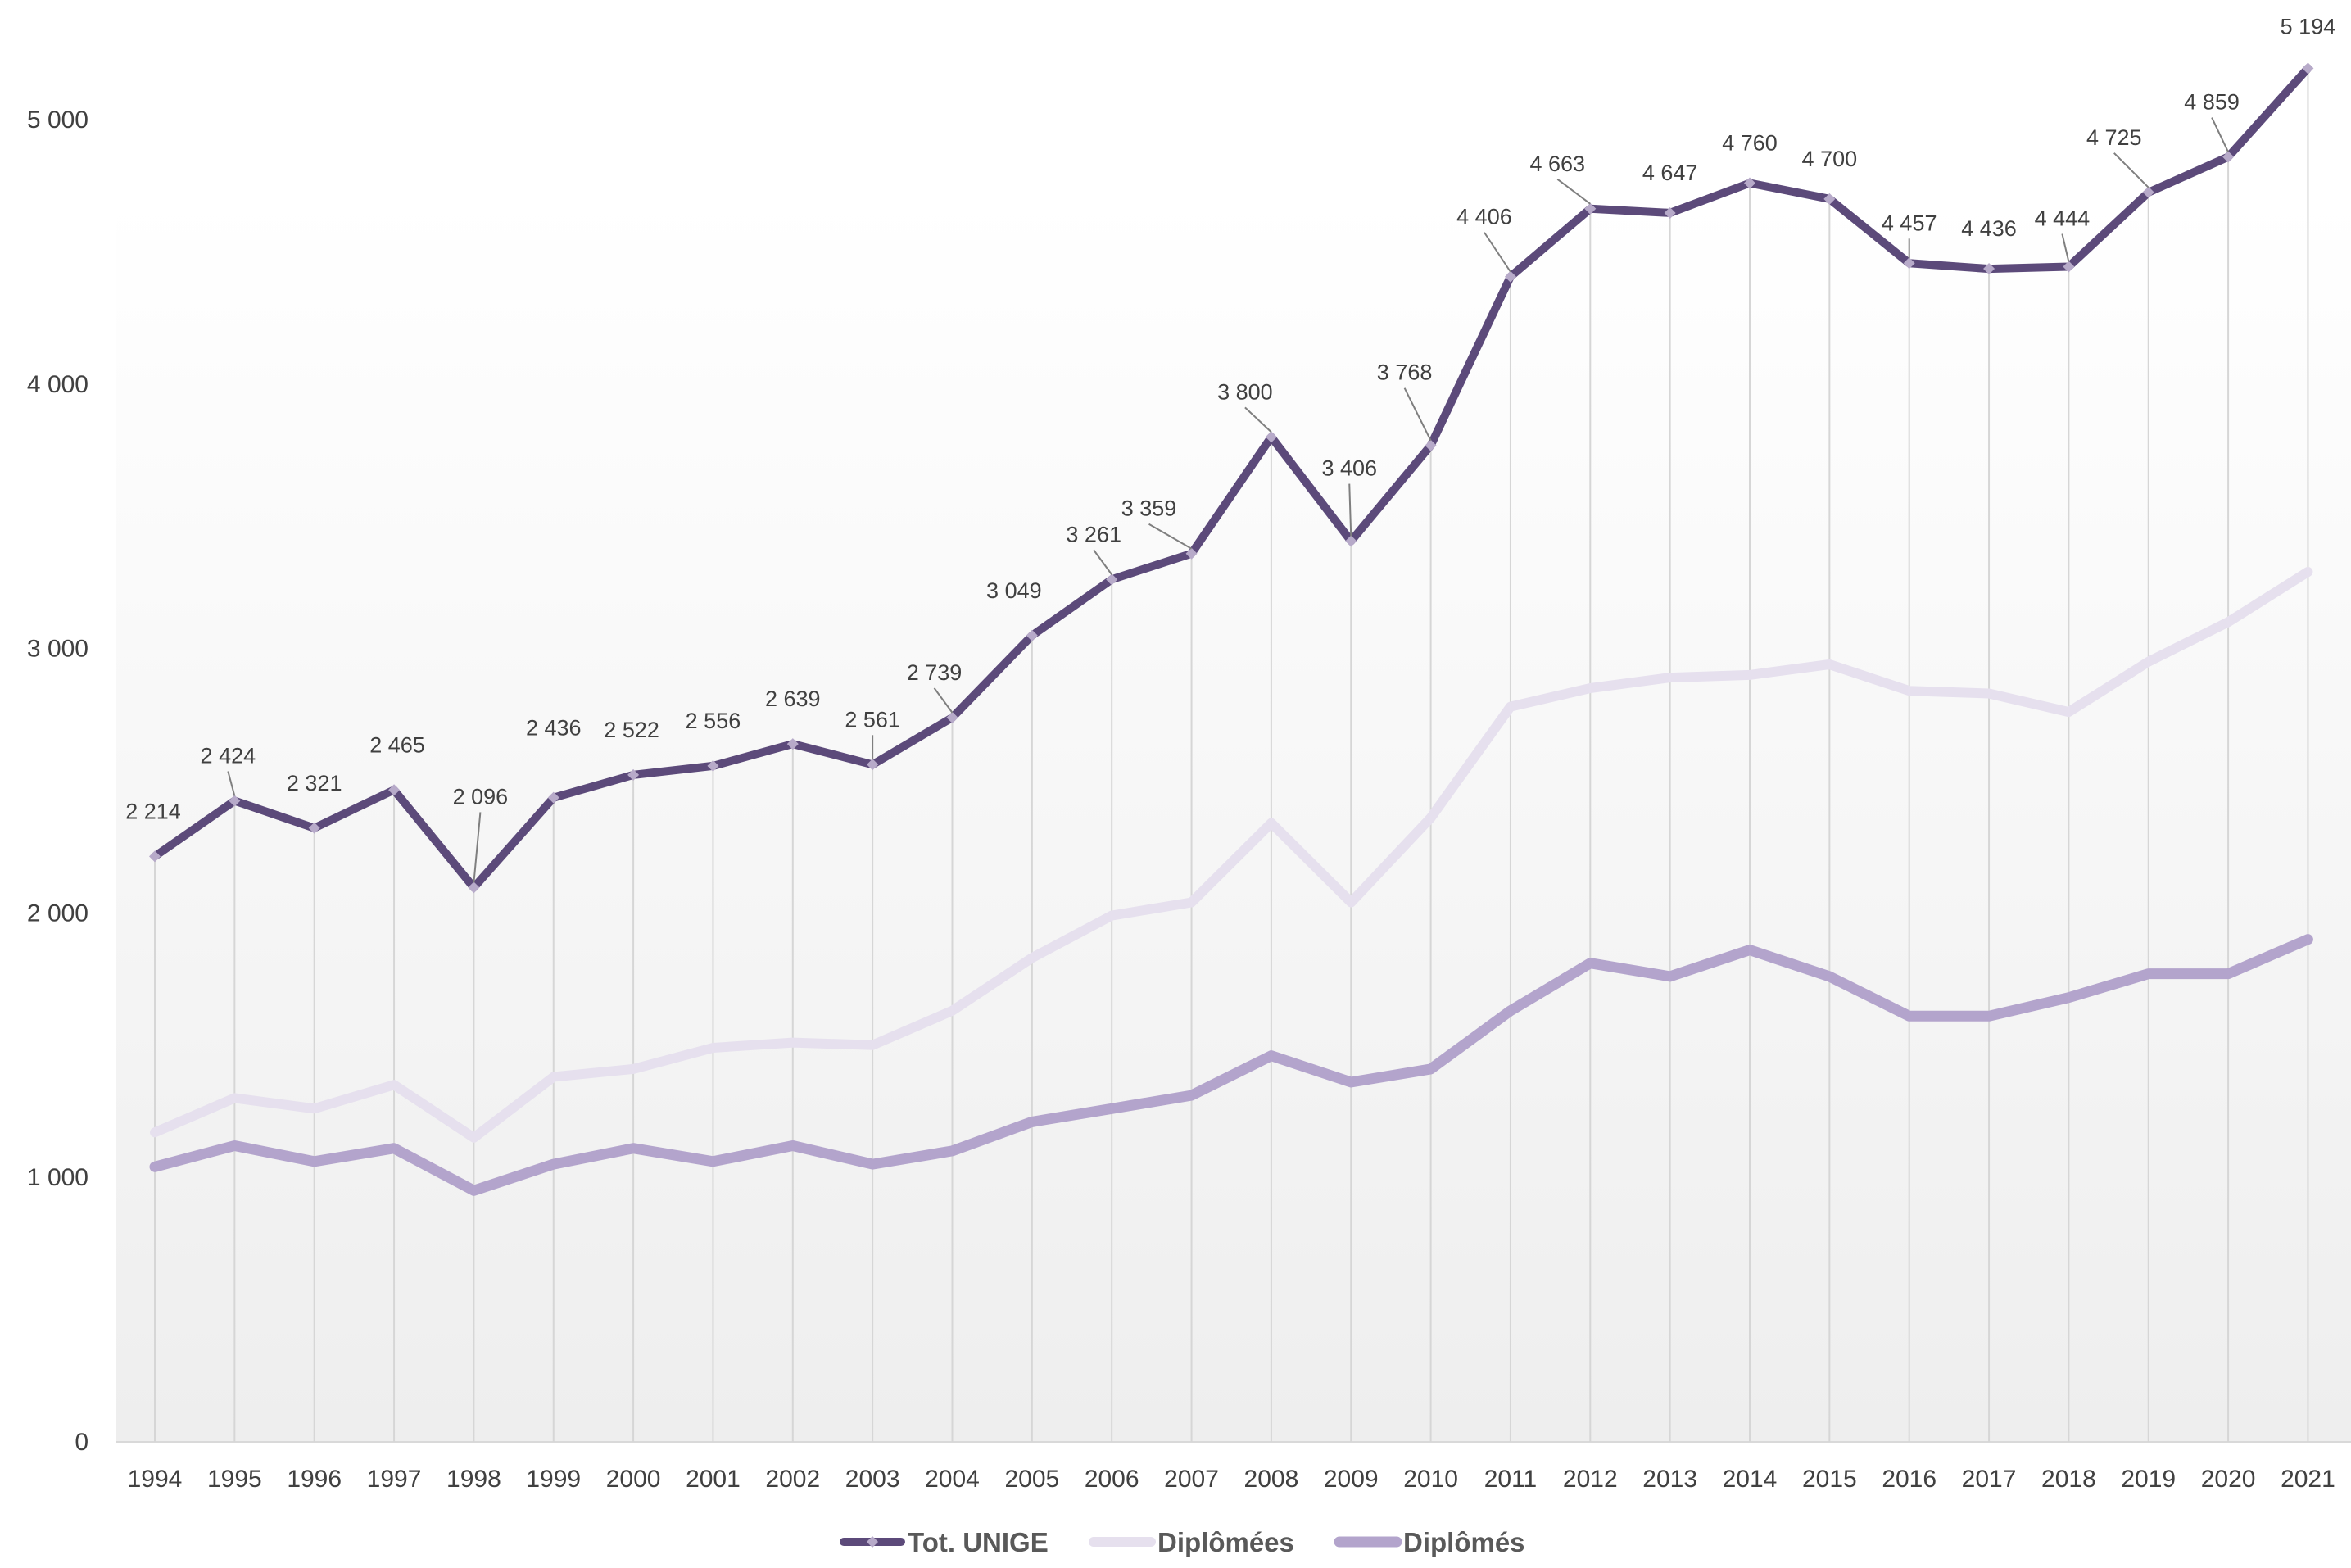  Describe the element at coordinates (1014, 590) in the screenshot. I see `data-label-2005: 3 049` at that location.